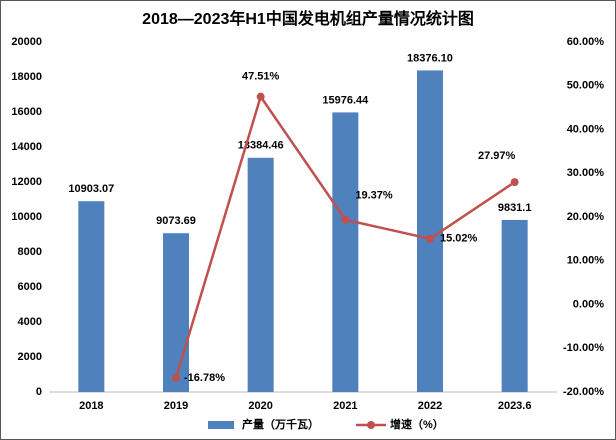 The image size is (616, 440). What do you see at coordinates (26, 77) in the screenshot?
I see `y-tick-label: 18000` at bounding box center [26, 77].